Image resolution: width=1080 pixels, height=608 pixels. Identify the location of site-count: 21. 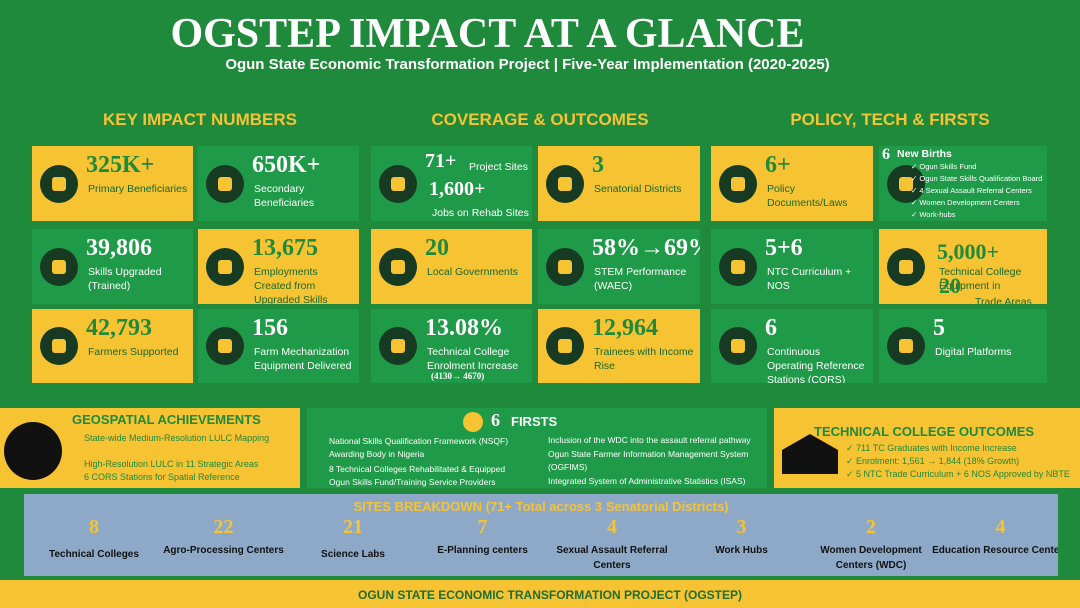
(353, 527).